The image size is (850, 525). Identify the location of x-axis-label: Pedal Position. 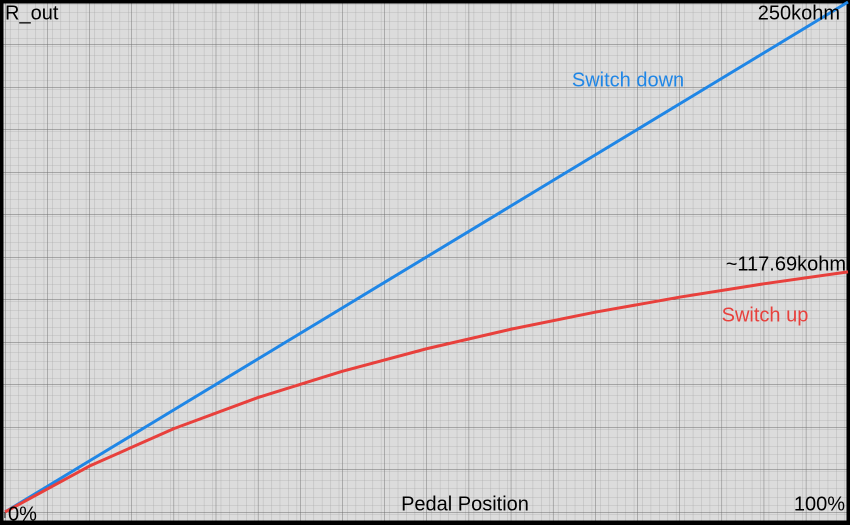
(465, 504).